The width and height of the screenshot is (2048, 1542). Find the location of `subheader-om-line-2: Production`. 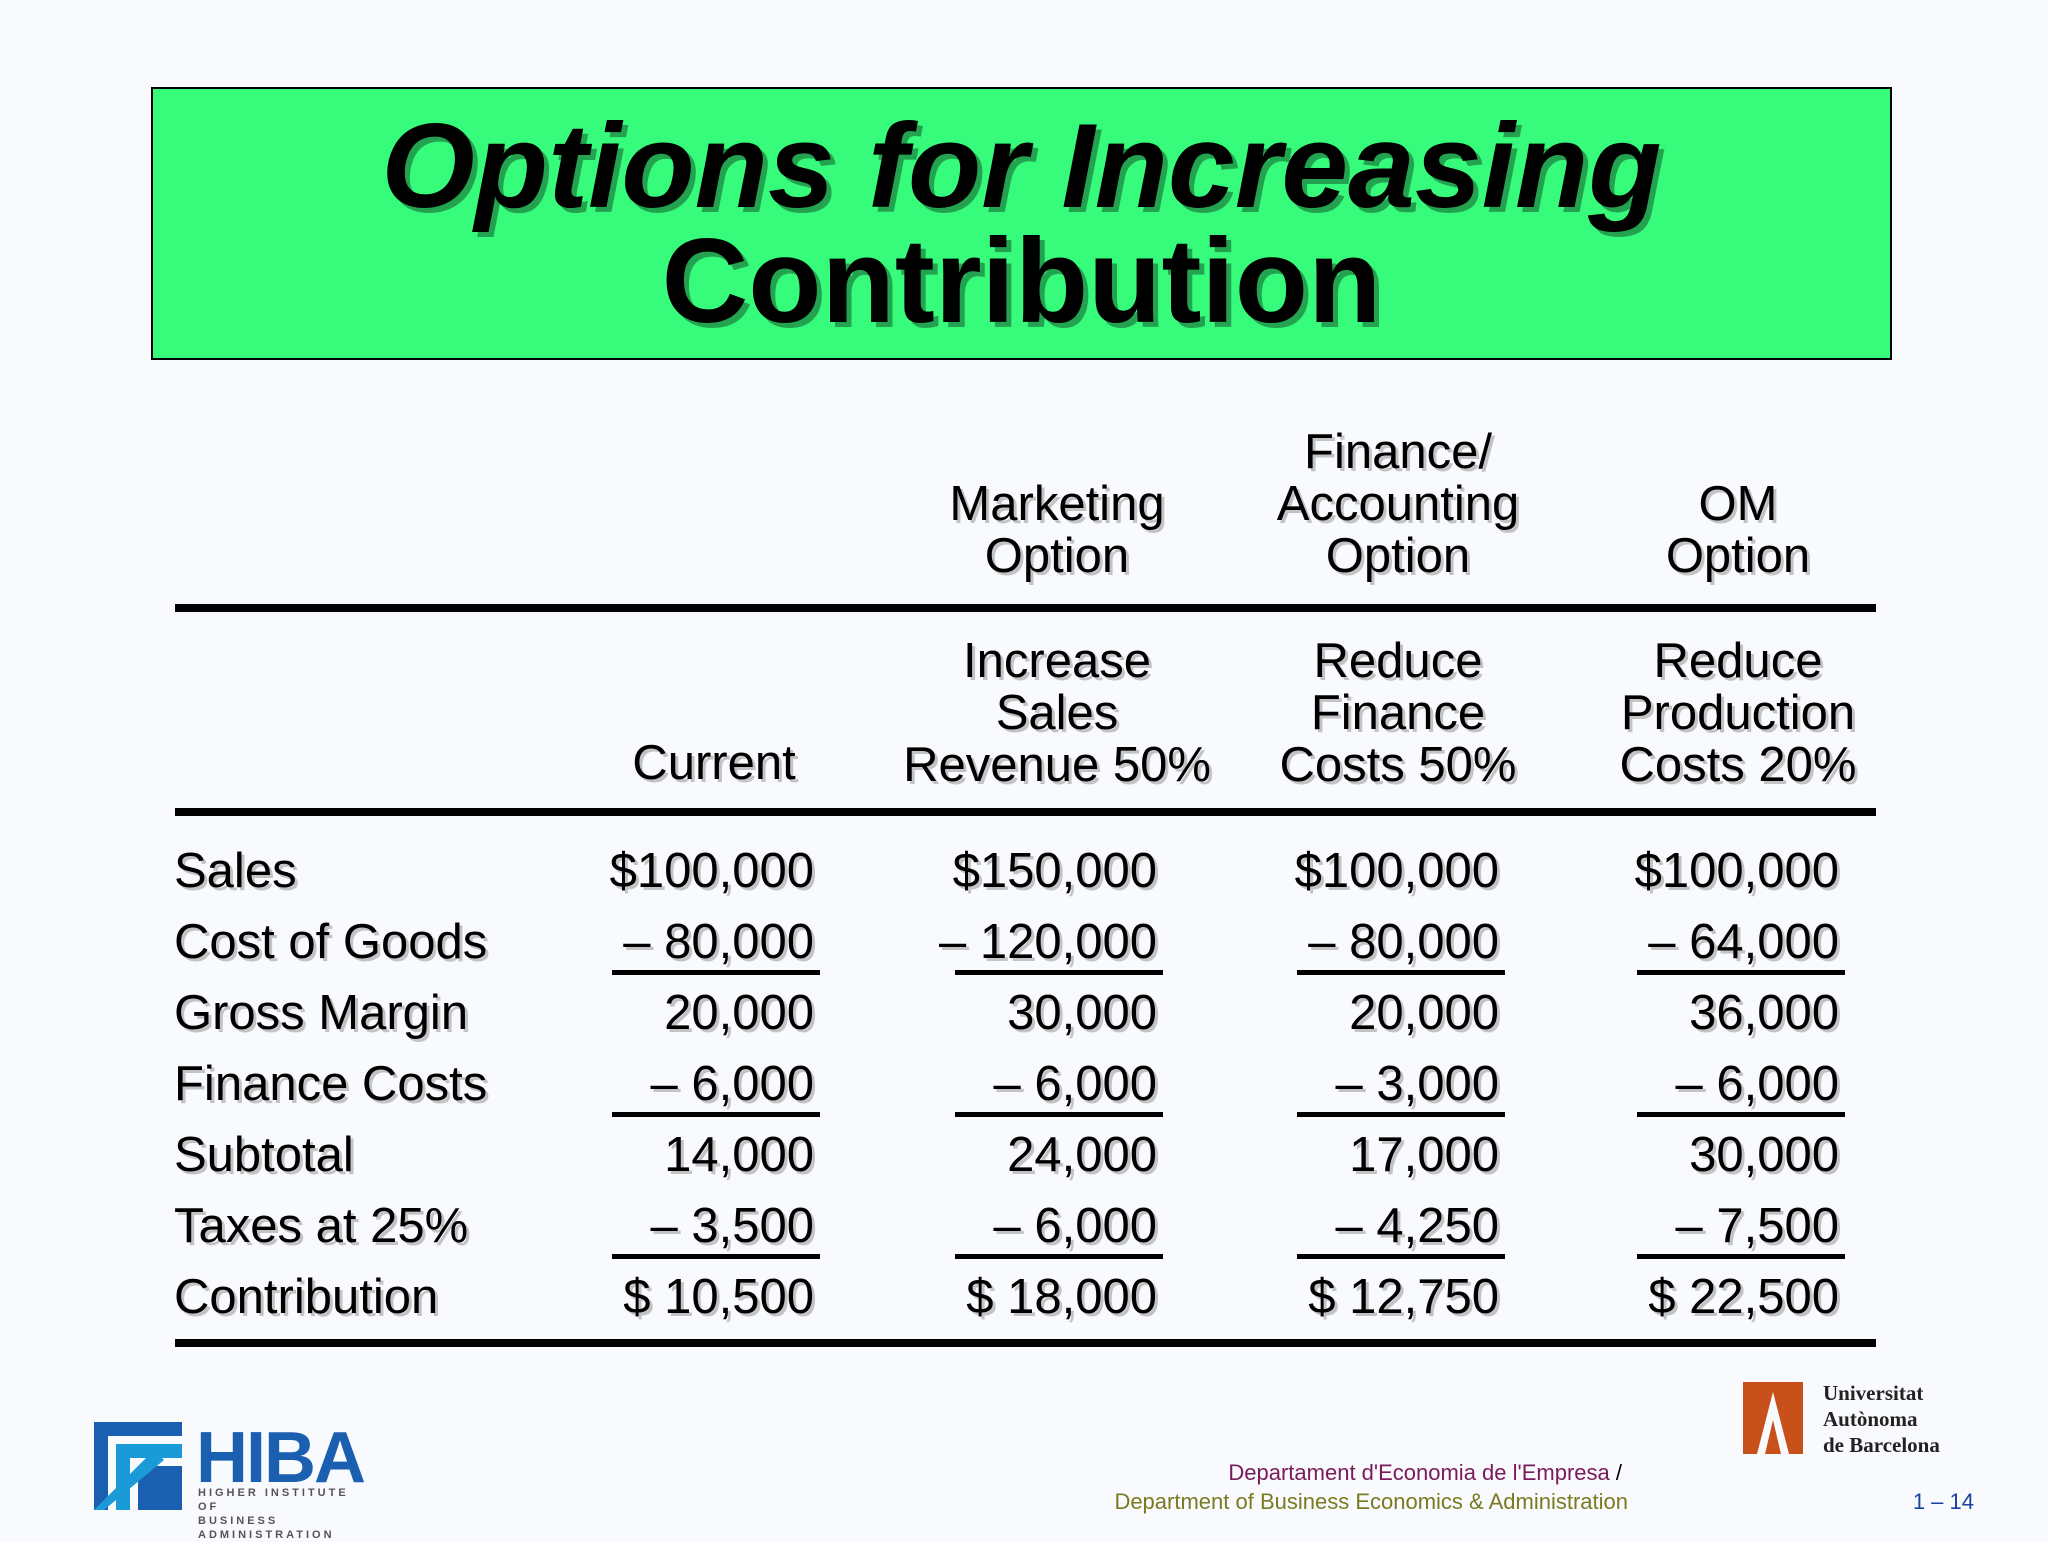

subheader-om-line-2: Production is located at coordinates (1738, 713).